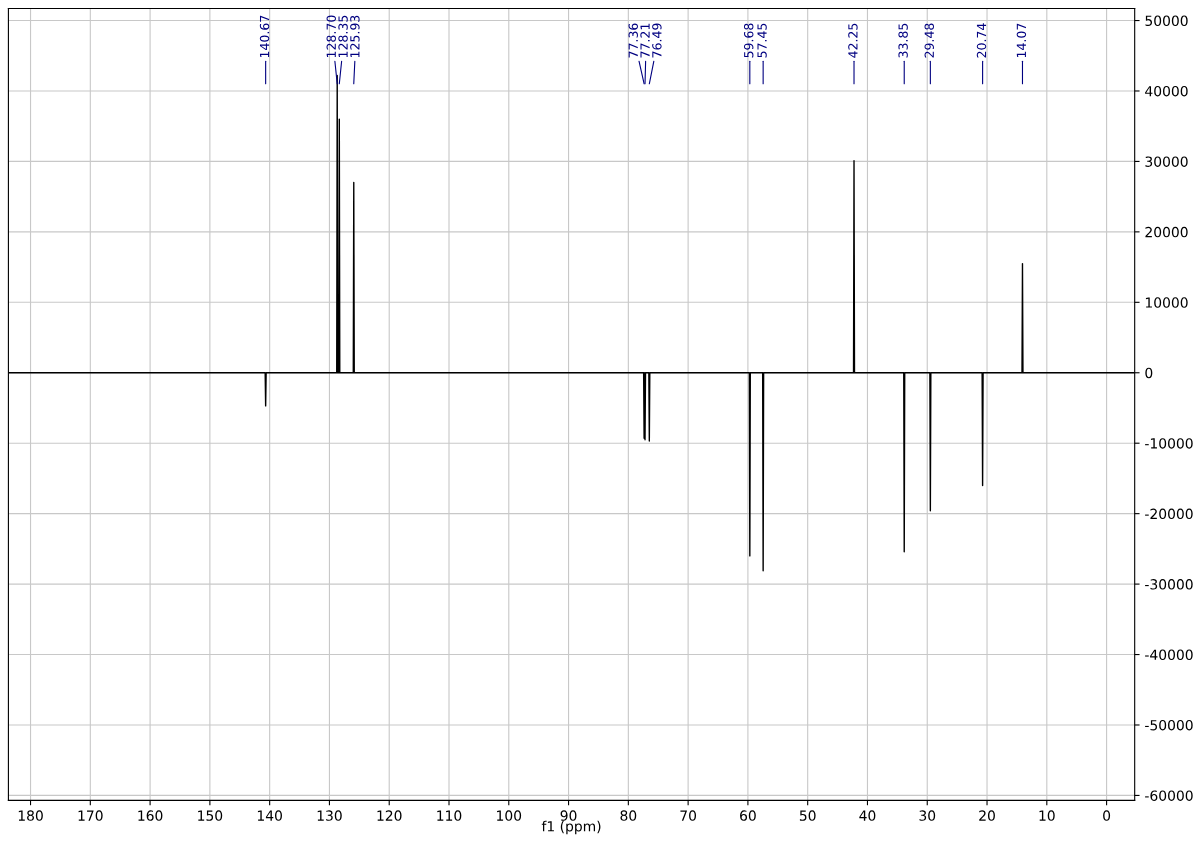 Image resolution: width=1202 pixels, height=856 pixels. I want to click on x-axis-title: f1 (ppm), so click(571, 827).